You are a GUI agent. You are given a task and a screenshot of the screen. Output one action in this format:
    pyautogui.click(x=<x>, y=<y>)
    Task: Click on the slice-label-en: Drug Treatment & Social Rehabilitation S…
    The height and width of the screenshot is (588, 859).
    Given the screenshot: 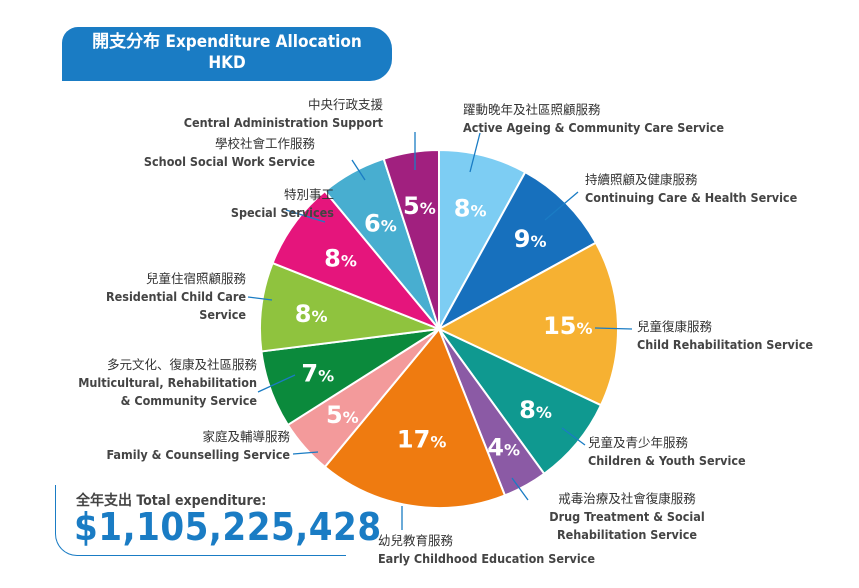 What is the action you would take?
    pyautogui.click(x=627, y=525)
    